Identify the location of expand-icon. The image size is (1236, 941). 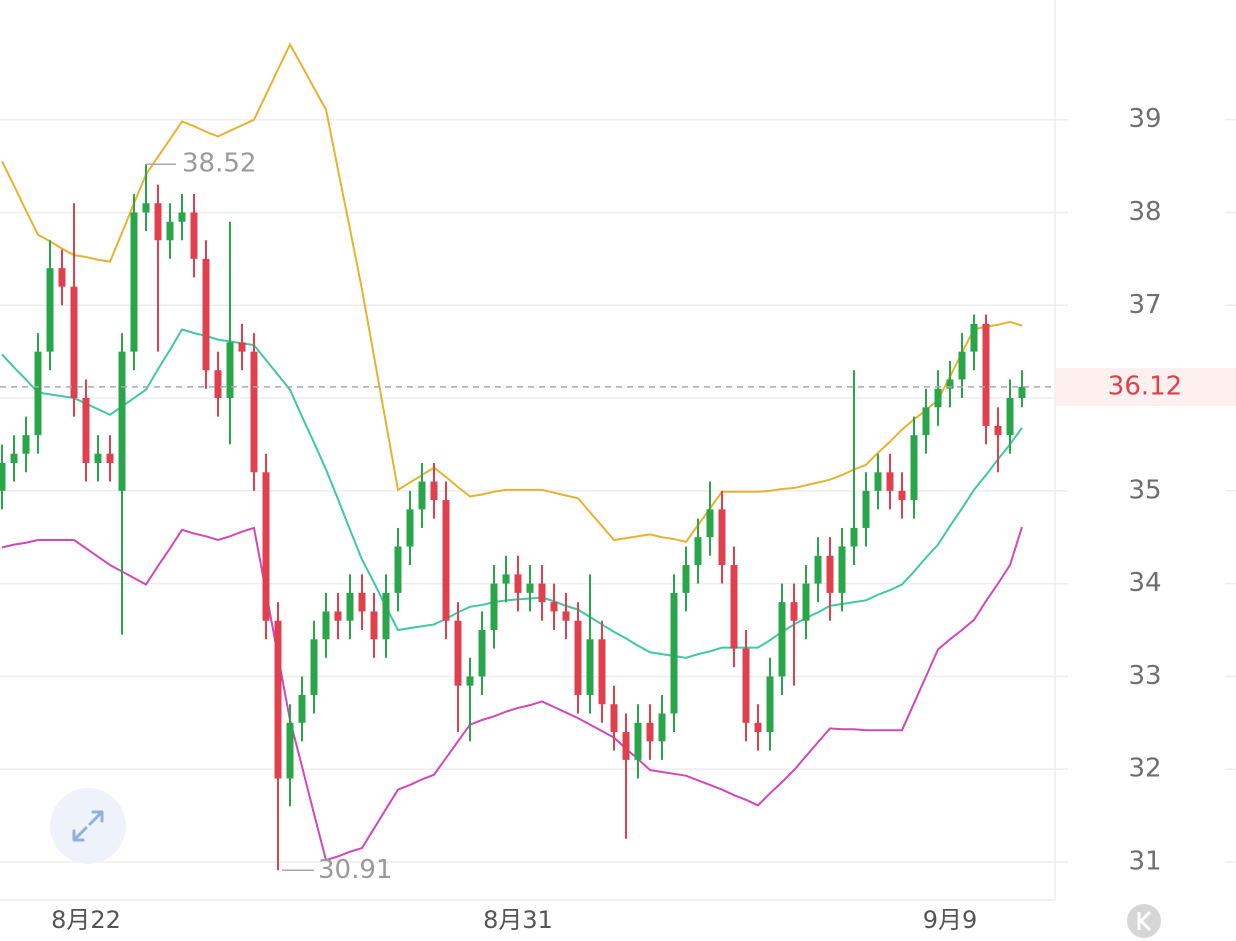
(88, 826).